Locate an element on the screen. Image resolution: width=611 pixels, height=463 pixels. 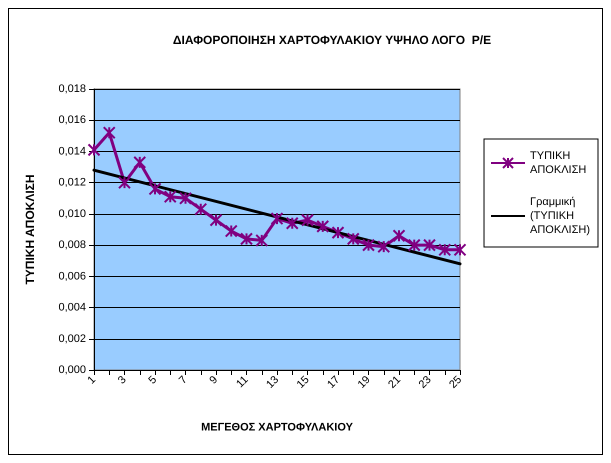
x-axis-title: ΜΕΓΕΘΟΣ ΧΑΡΤΟΦΥΛΑΚΙΟΥ is located at coordinates (277, 428).